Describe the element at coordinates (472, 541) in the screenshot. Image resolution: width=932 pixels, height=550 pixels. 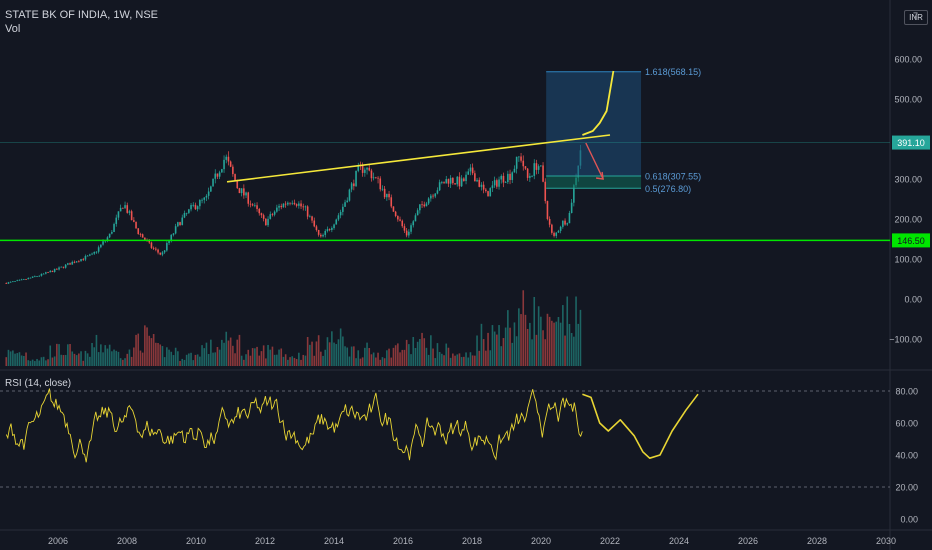
I see `time-tick-label: 2018` at that location.